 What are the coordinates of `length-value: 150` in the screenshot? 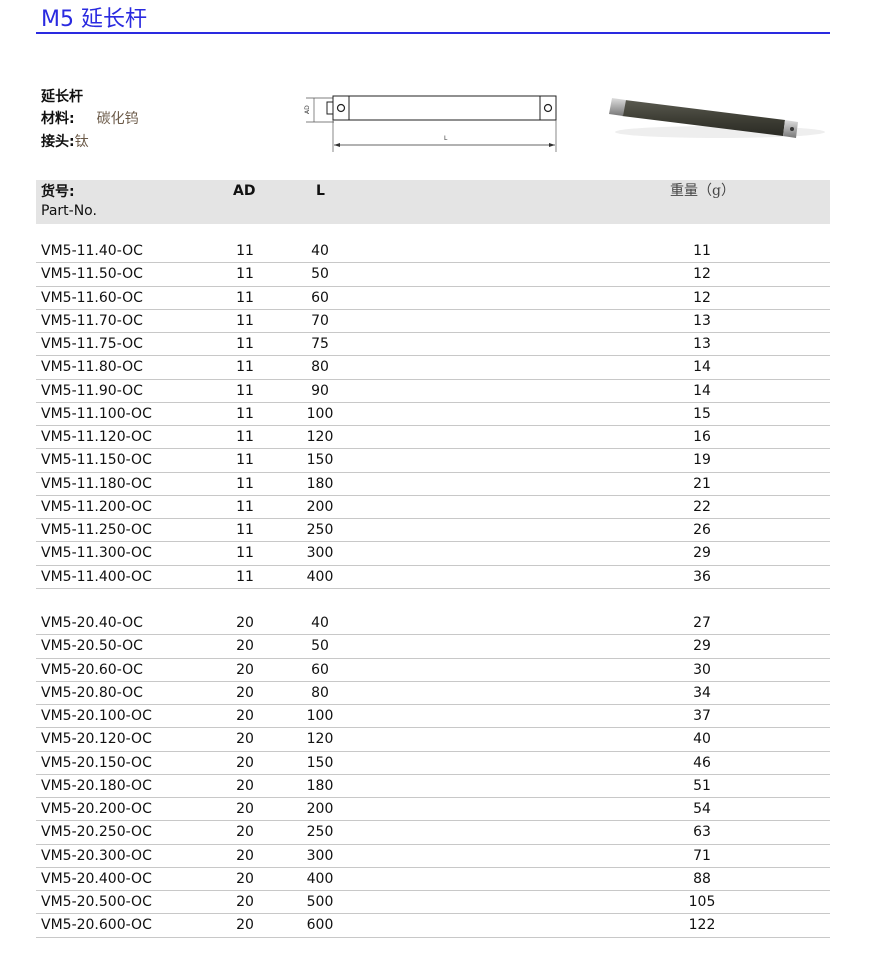 It's located at (320, 460).